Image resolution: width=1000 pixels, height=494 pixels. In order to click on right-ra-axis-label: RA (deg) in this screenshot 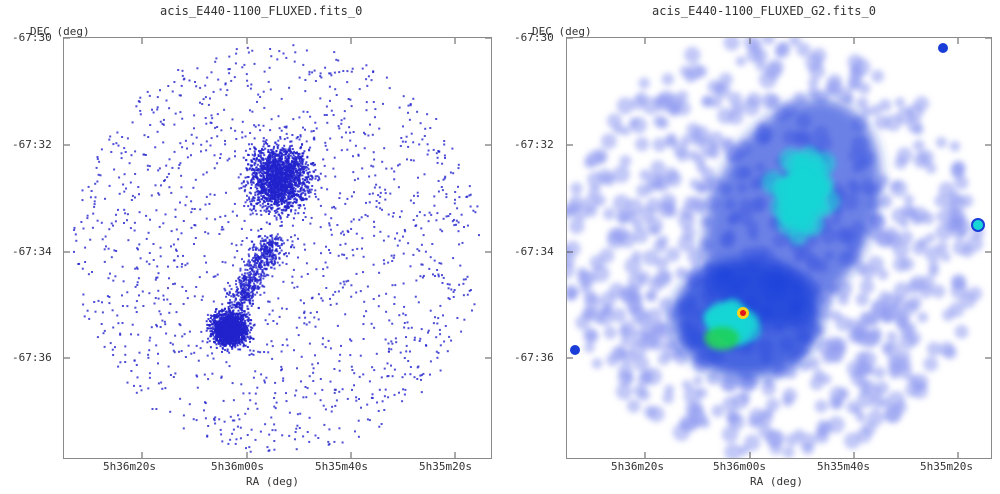, I will do `click(776, 481)`.